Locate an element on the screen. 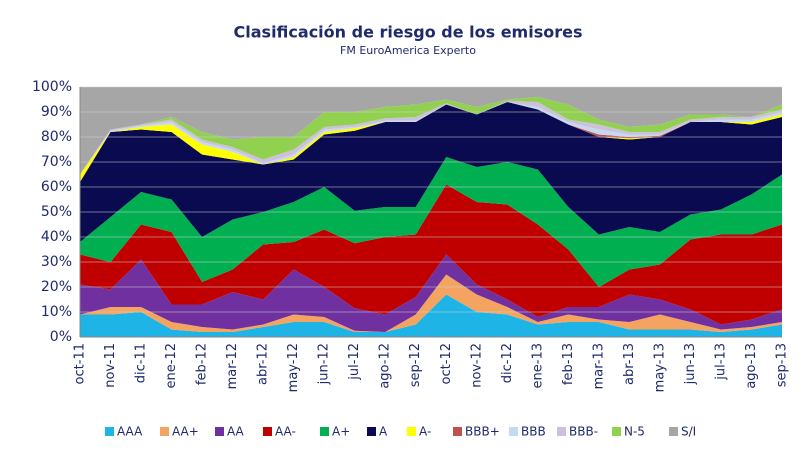 The image size is (811, 458). x-tick-label: may-12 is located at coordinates (293, 367).